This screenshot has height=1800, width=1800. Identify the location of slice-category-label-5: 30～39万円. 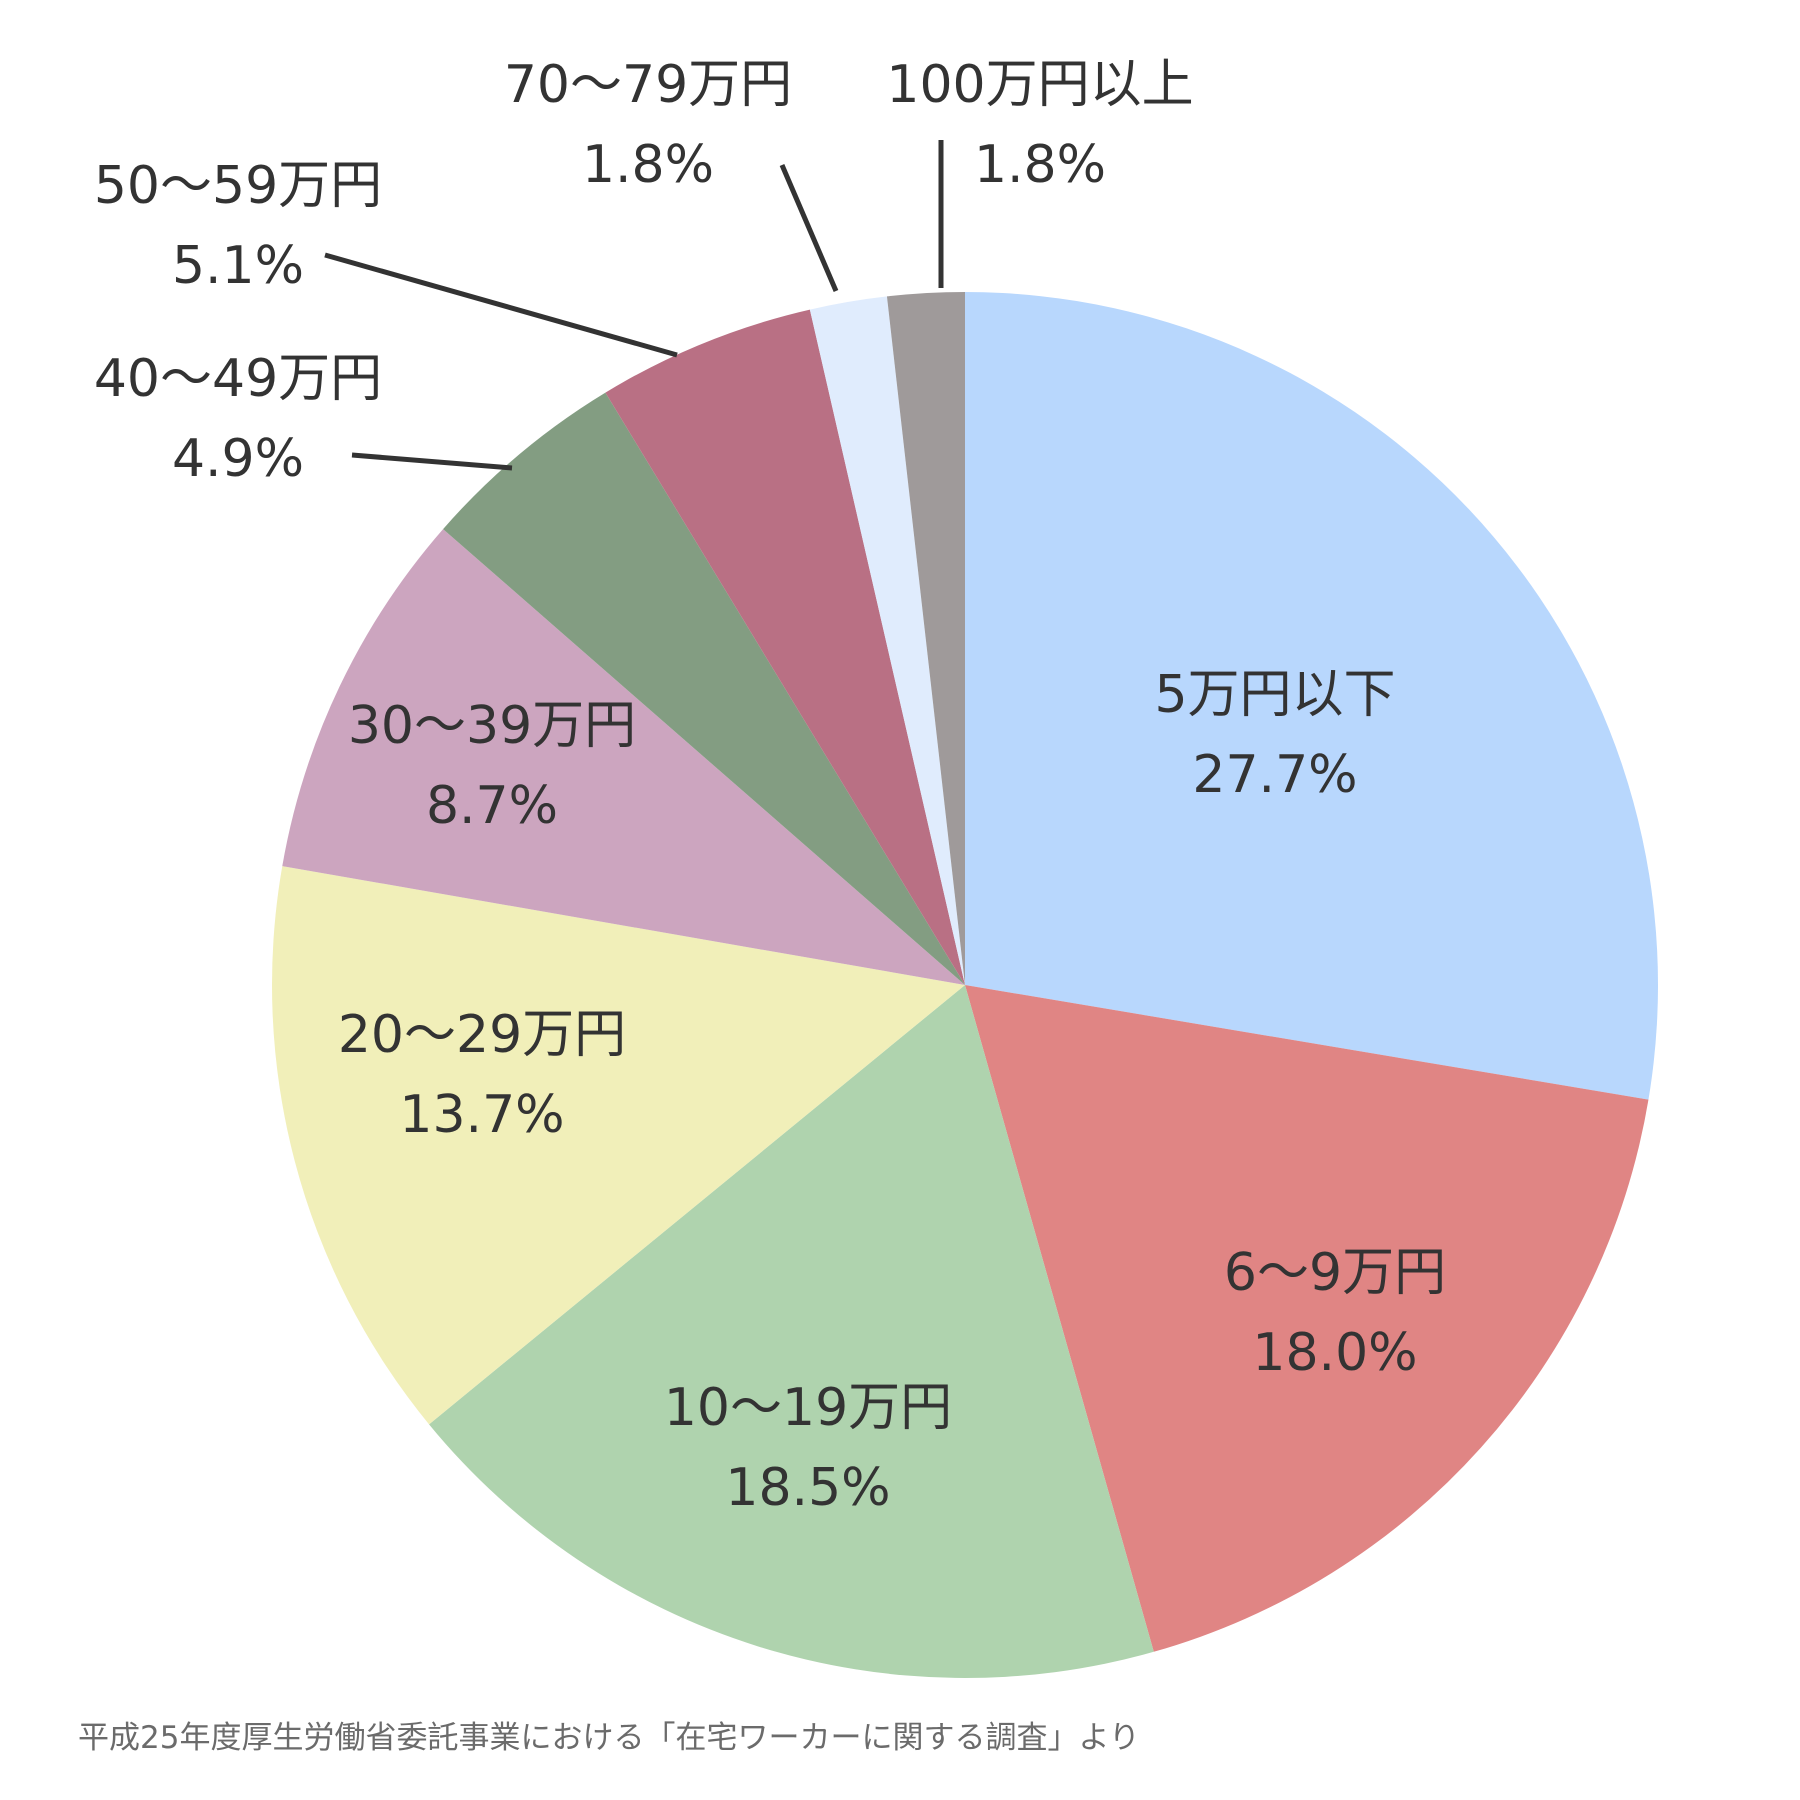
(492, 726).